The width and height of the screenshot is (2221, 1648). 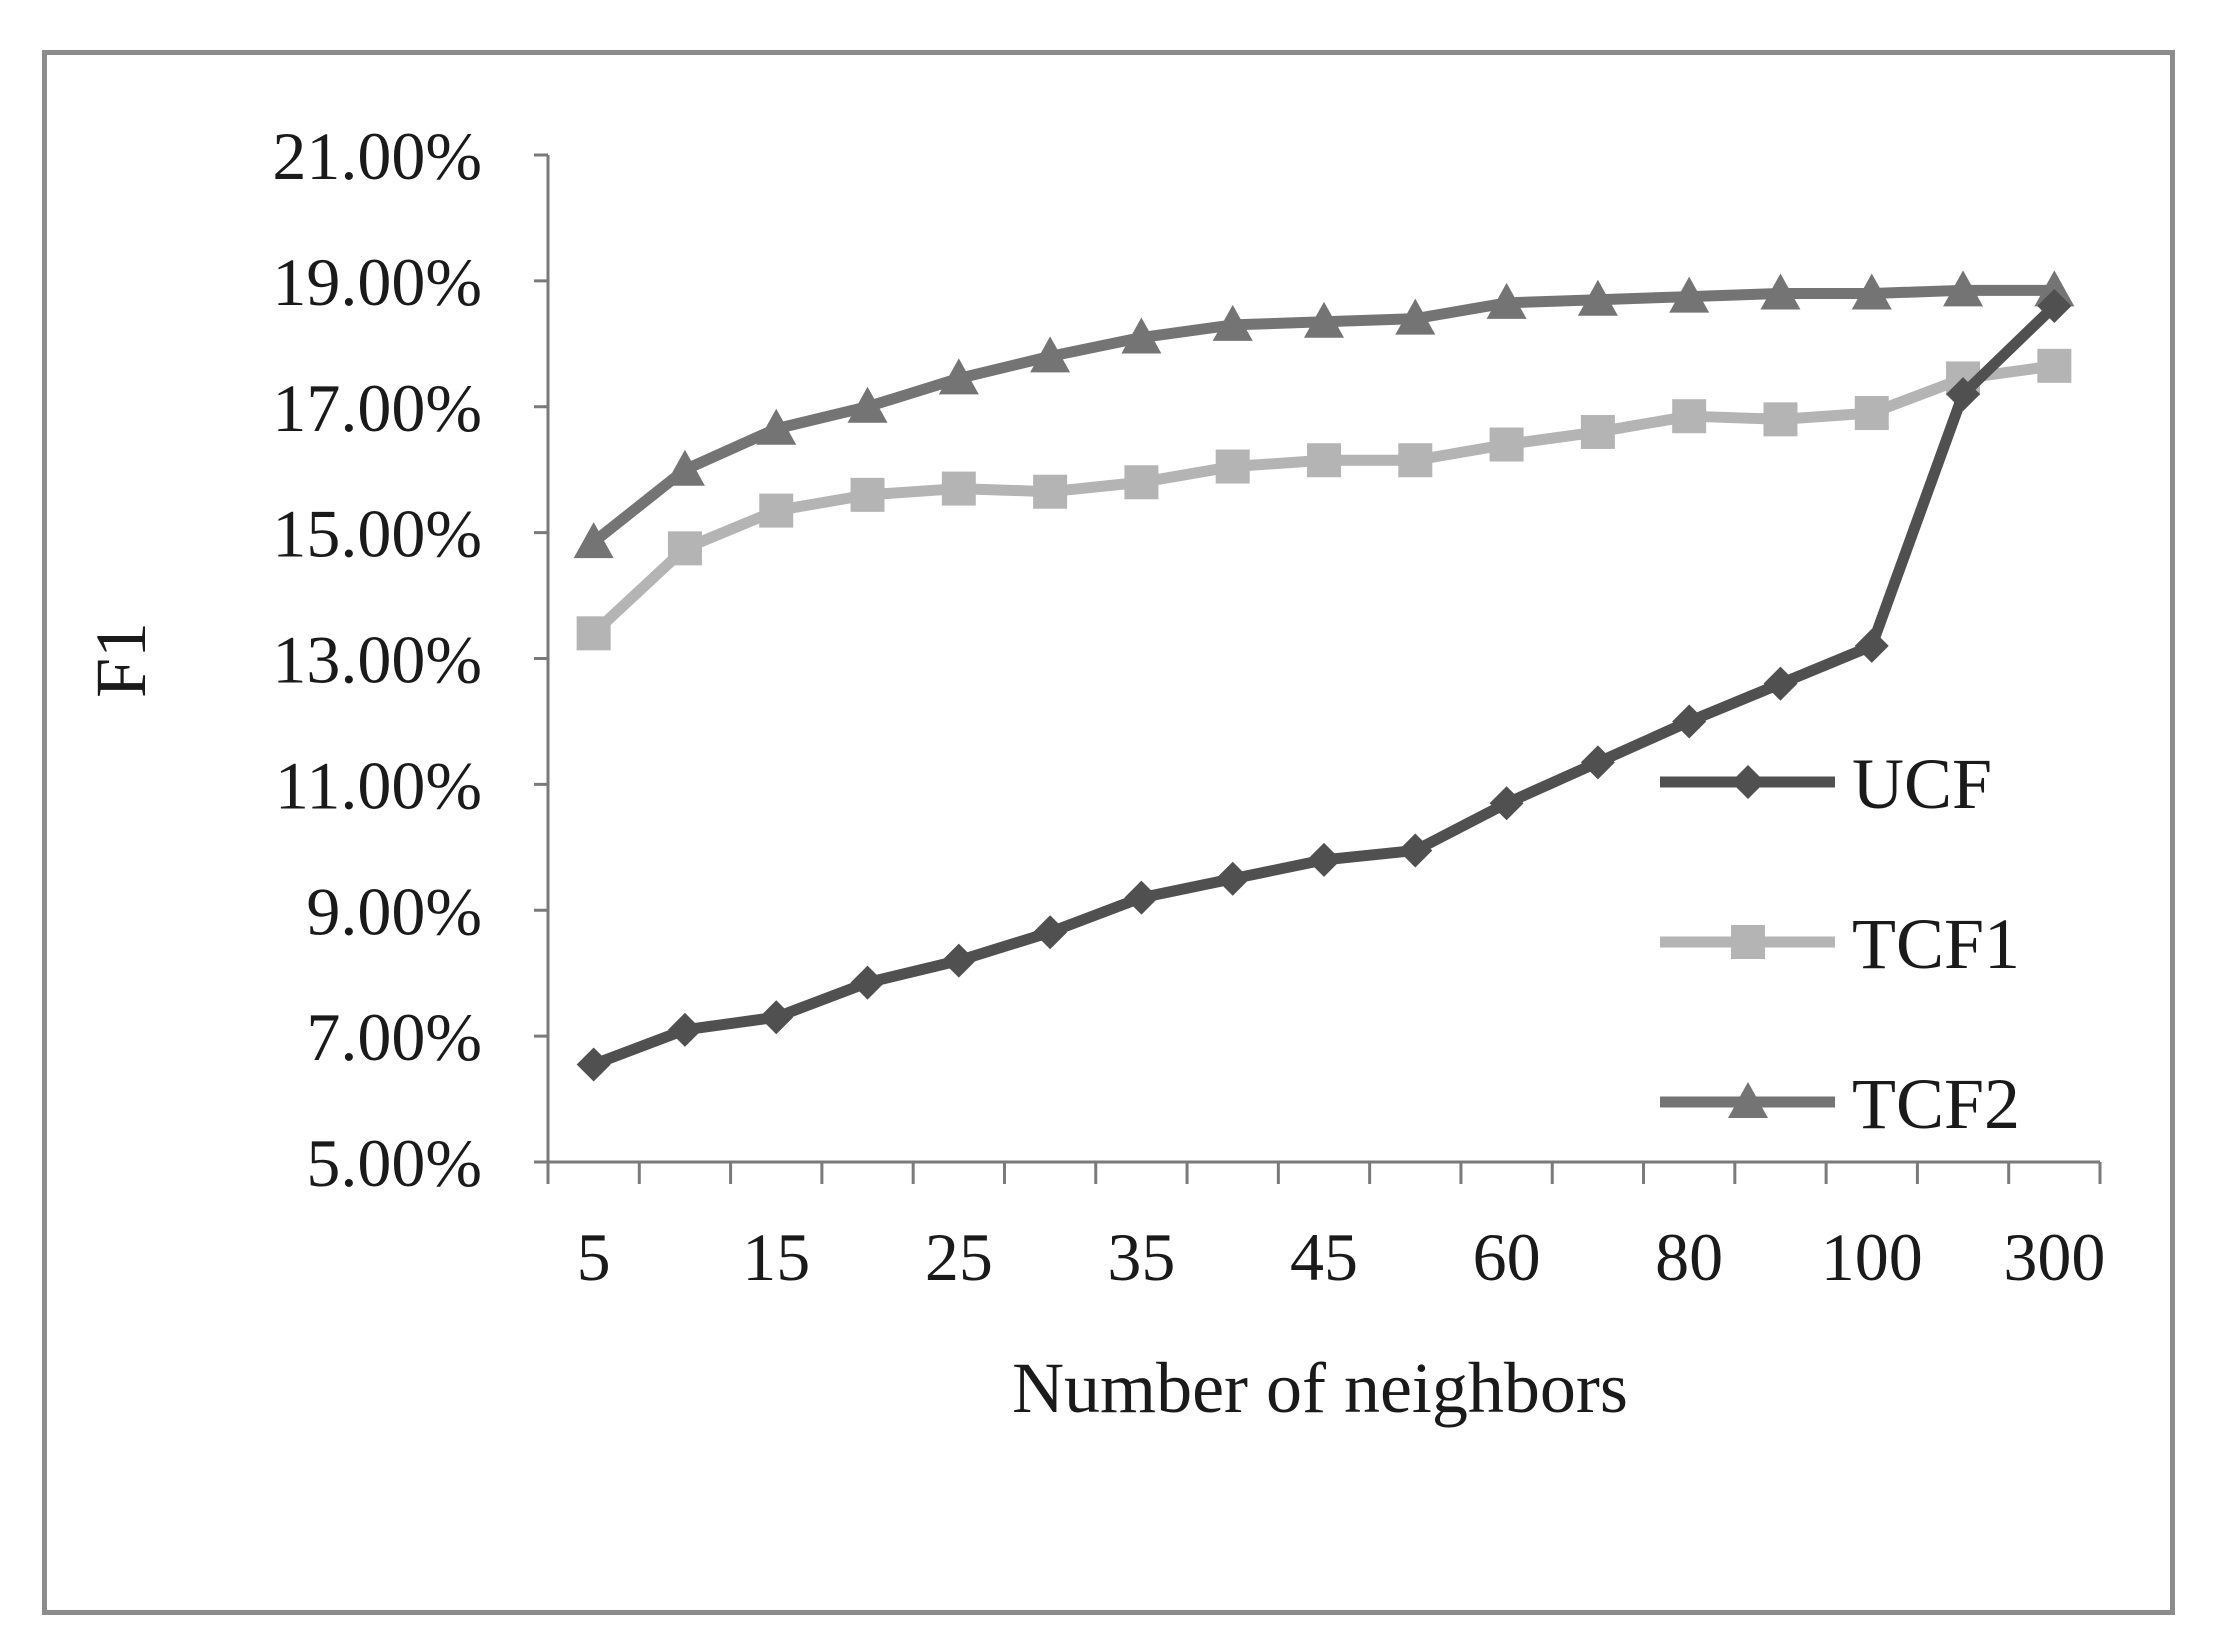 I want to click on legend-label: TCF1, so click(x=1936, y=944).